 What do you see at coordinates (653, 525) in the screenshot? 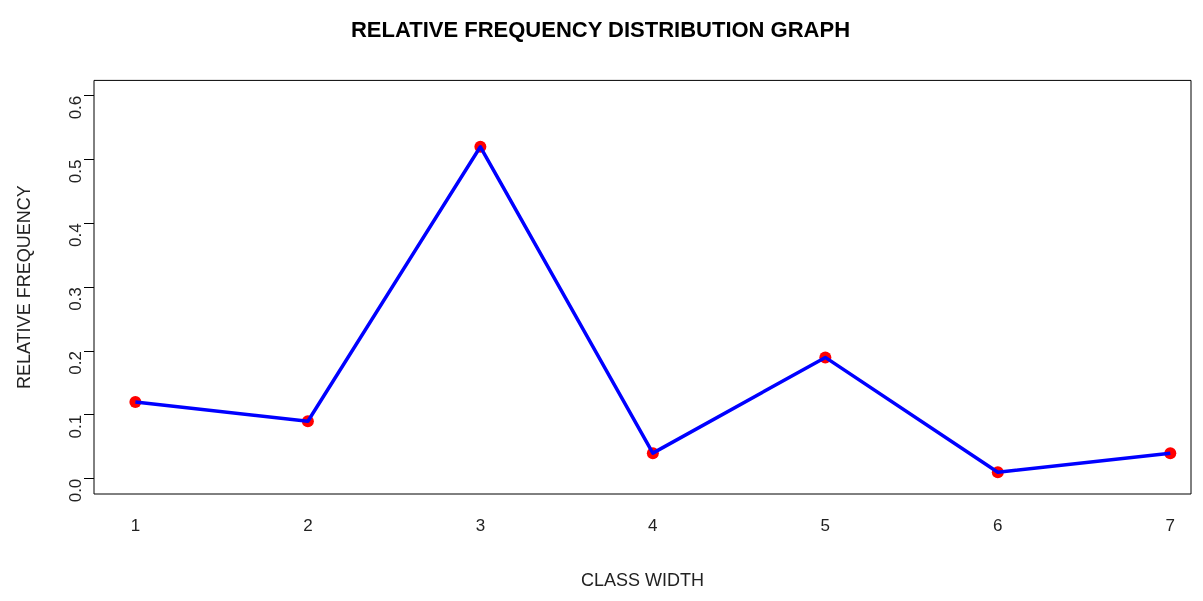
I see `x-tick-label: 4` at bounding box center [653, 525].